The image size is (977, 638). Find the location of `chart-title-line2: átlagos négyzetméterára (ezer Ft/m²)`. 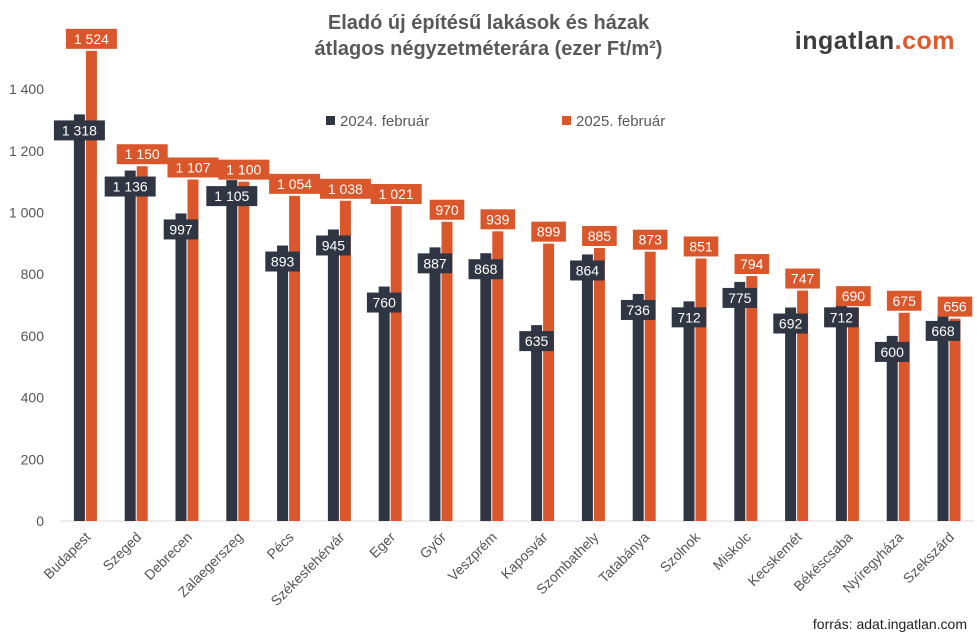

chart-title-line2: átlagos négyzetméterára (ezer Ft/m²) is located at coordinates (488, 49).